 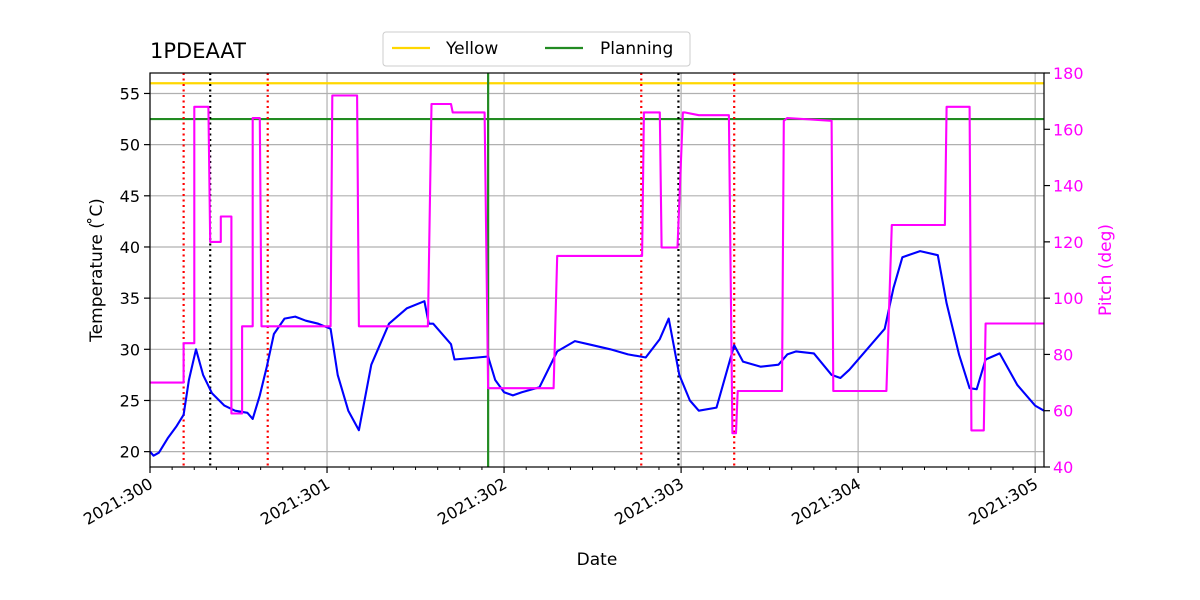 What do you see at coordinates (130, 400) in the screenshot?
I see `y-left-tick-label: 25` at bounding box center [130, 400].